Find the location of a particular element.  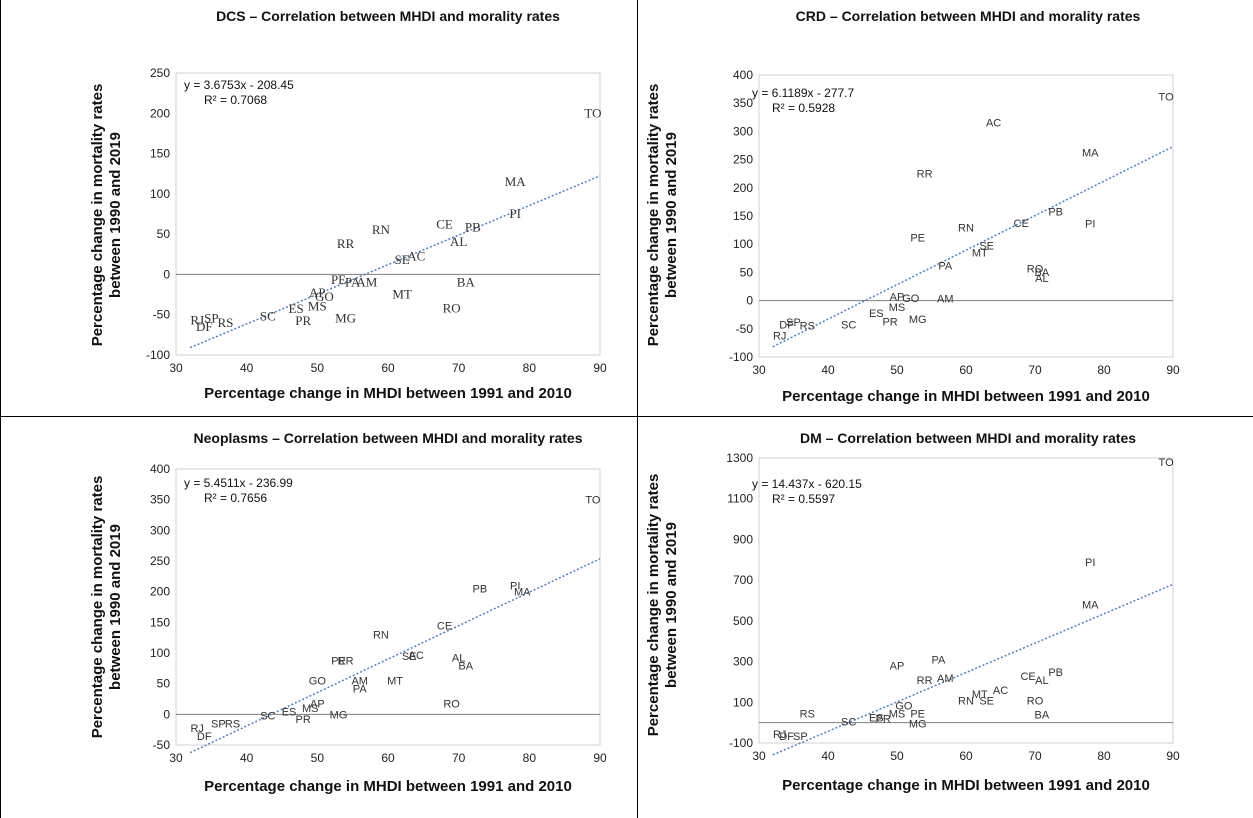

point-label-pr: PR is located at coordinates (303, 720).